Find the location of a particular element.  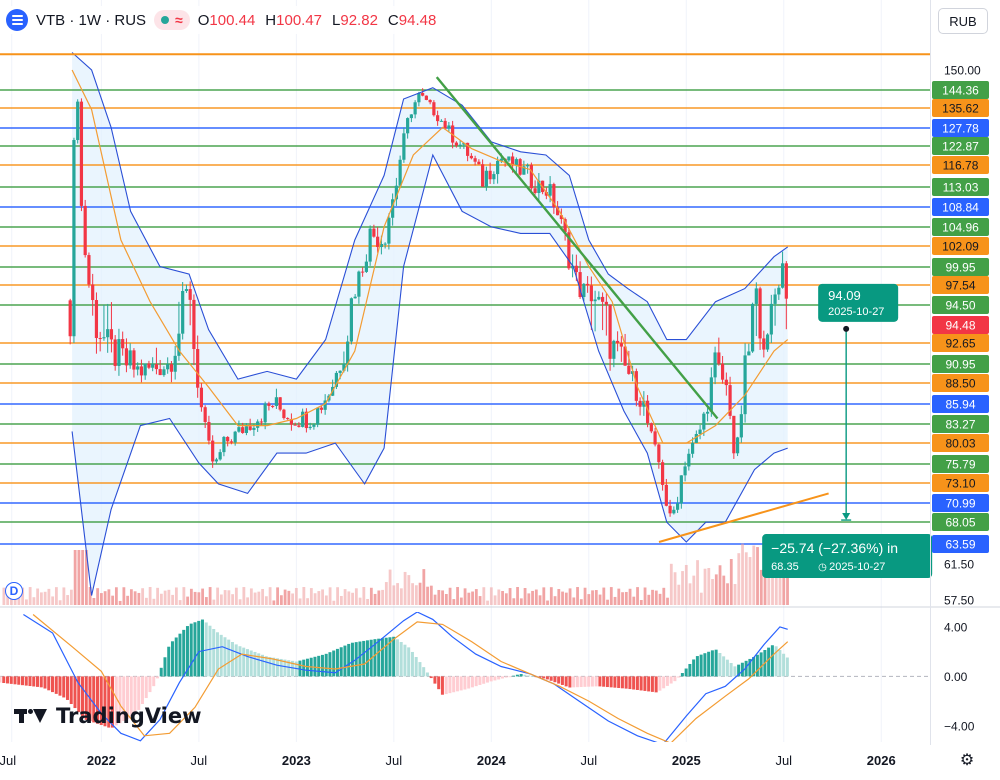

interval-label: 1W is located at coordinates (90, 20).